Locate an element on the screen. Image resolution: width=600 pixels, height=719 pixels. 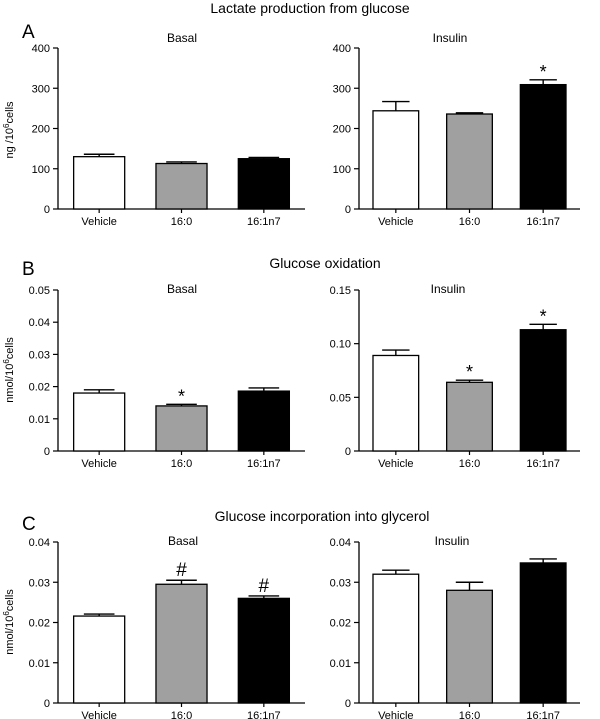
panel-C-title: Glucose incorporation into glycerol is located at coordinates (322, 516).